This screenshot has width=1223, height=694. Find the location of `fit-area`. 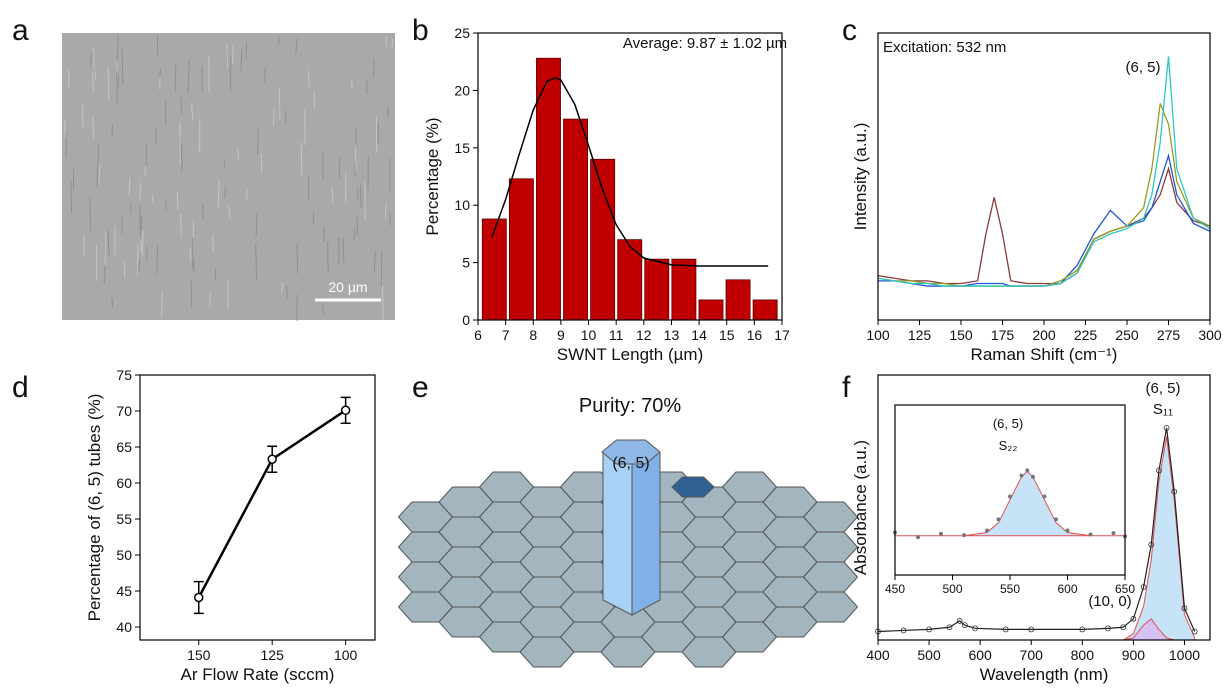

fit-area is located at coordinates (1036, 538).